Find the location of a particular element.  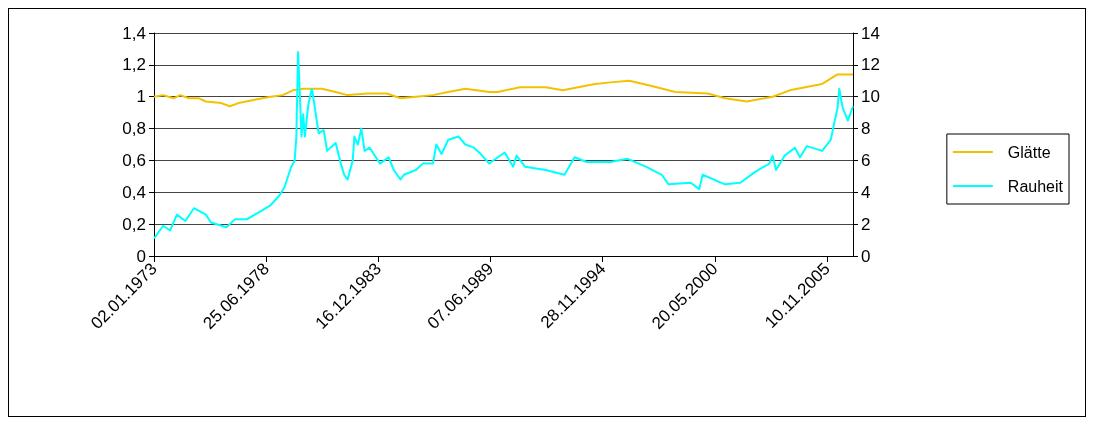

y2-tick-label: 4 is located at coordinates (866, 192).